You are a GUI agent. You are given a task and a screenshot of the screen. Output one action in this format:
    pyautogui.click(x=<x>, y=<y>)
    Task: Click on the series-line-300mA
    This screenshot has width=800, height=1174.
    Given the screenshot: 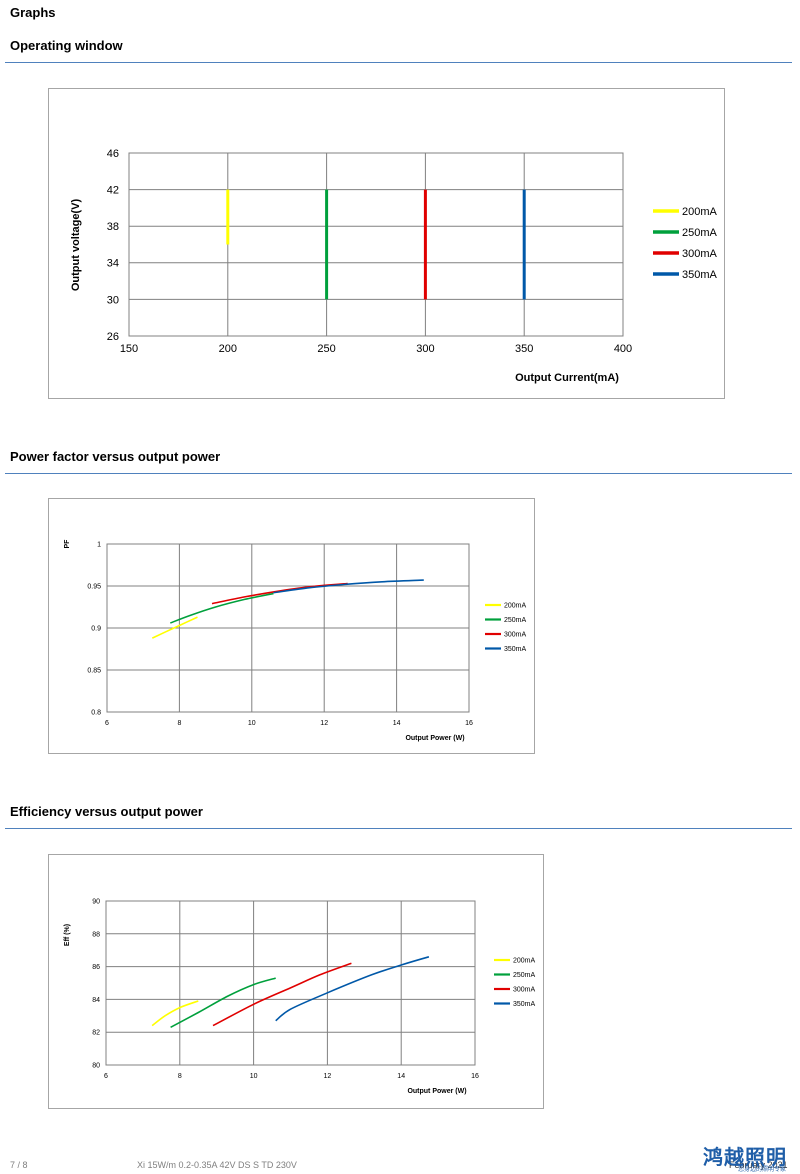 What is the action you would take?
    pyautogui.click(x=282, y=994)
    